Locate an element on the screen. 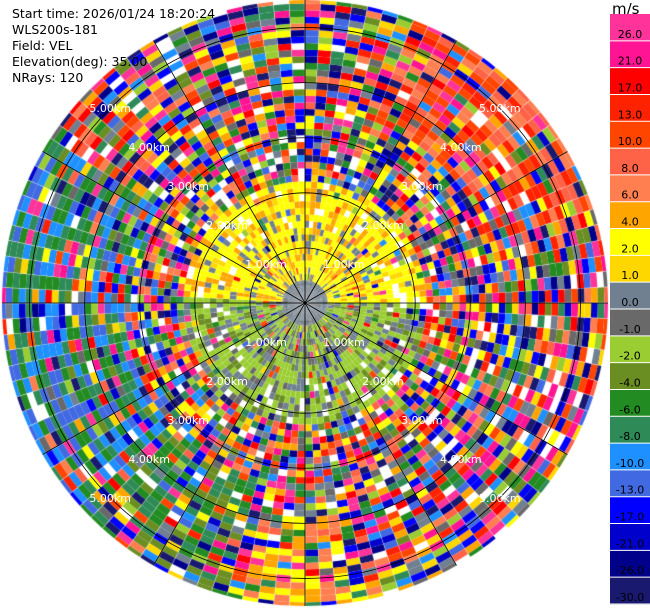 Image resolution: width=650 pixels, height=610 pixels. colorbar-tick-label: -6.0 is located at coordinates (629, 409).